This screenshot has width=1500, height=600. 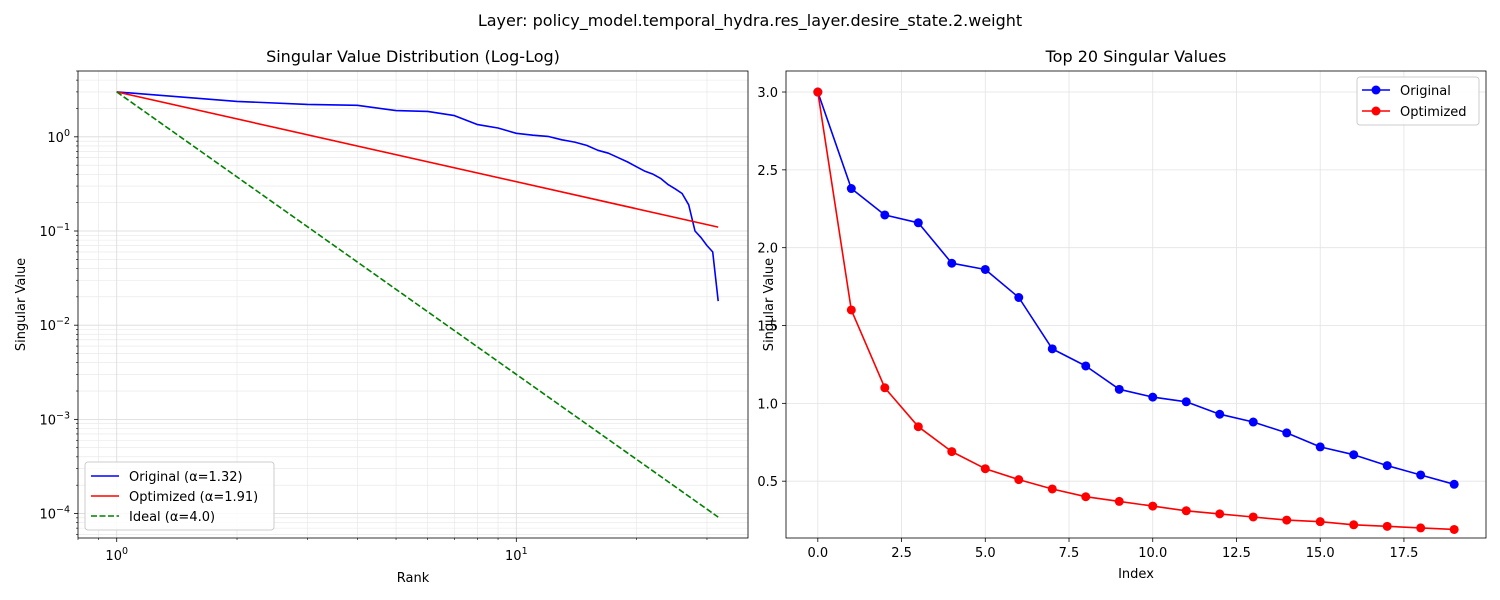 What do you see at coordinates (58, 137) in the screenshot?
I see `y-tick-label: 10⁰` at bounding box center [58, 137].